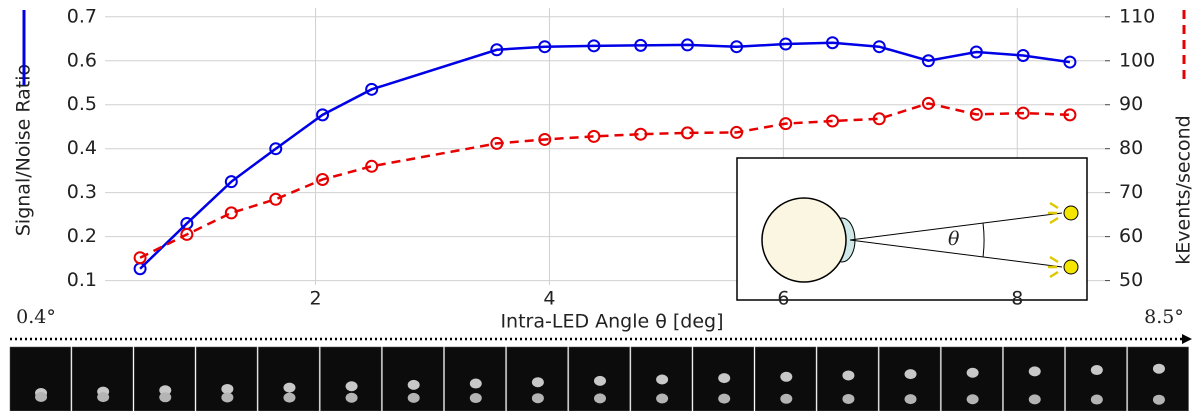 The width and height of the screenshot is (1200, 411). What do you see at coordinates (1137, 16) in the screenshot?
I see `y2-tick-label: 110` at bounding box center [1137, 16].